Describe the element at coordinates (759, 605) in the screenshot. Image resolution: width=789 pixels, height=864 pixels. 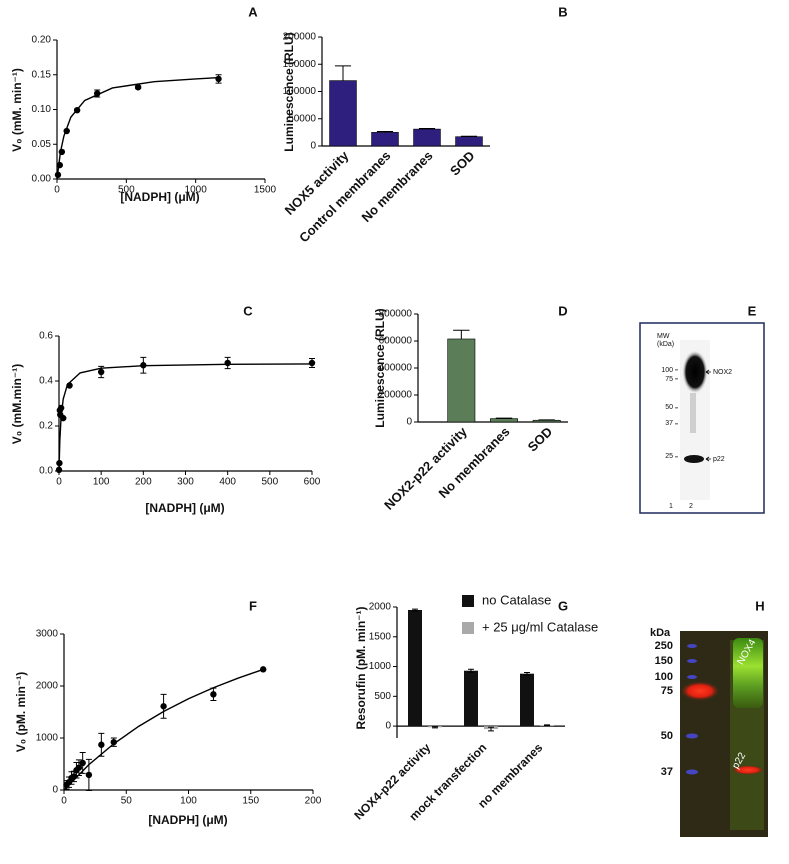
I see `panel-letter: H` at that location.